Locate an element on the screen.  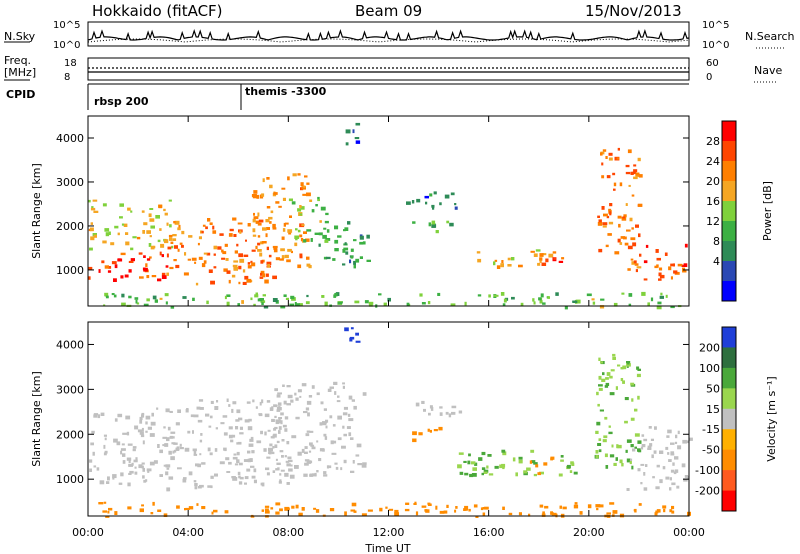
colorbar-tick-label: 200 is located at coordinates (709, 347).